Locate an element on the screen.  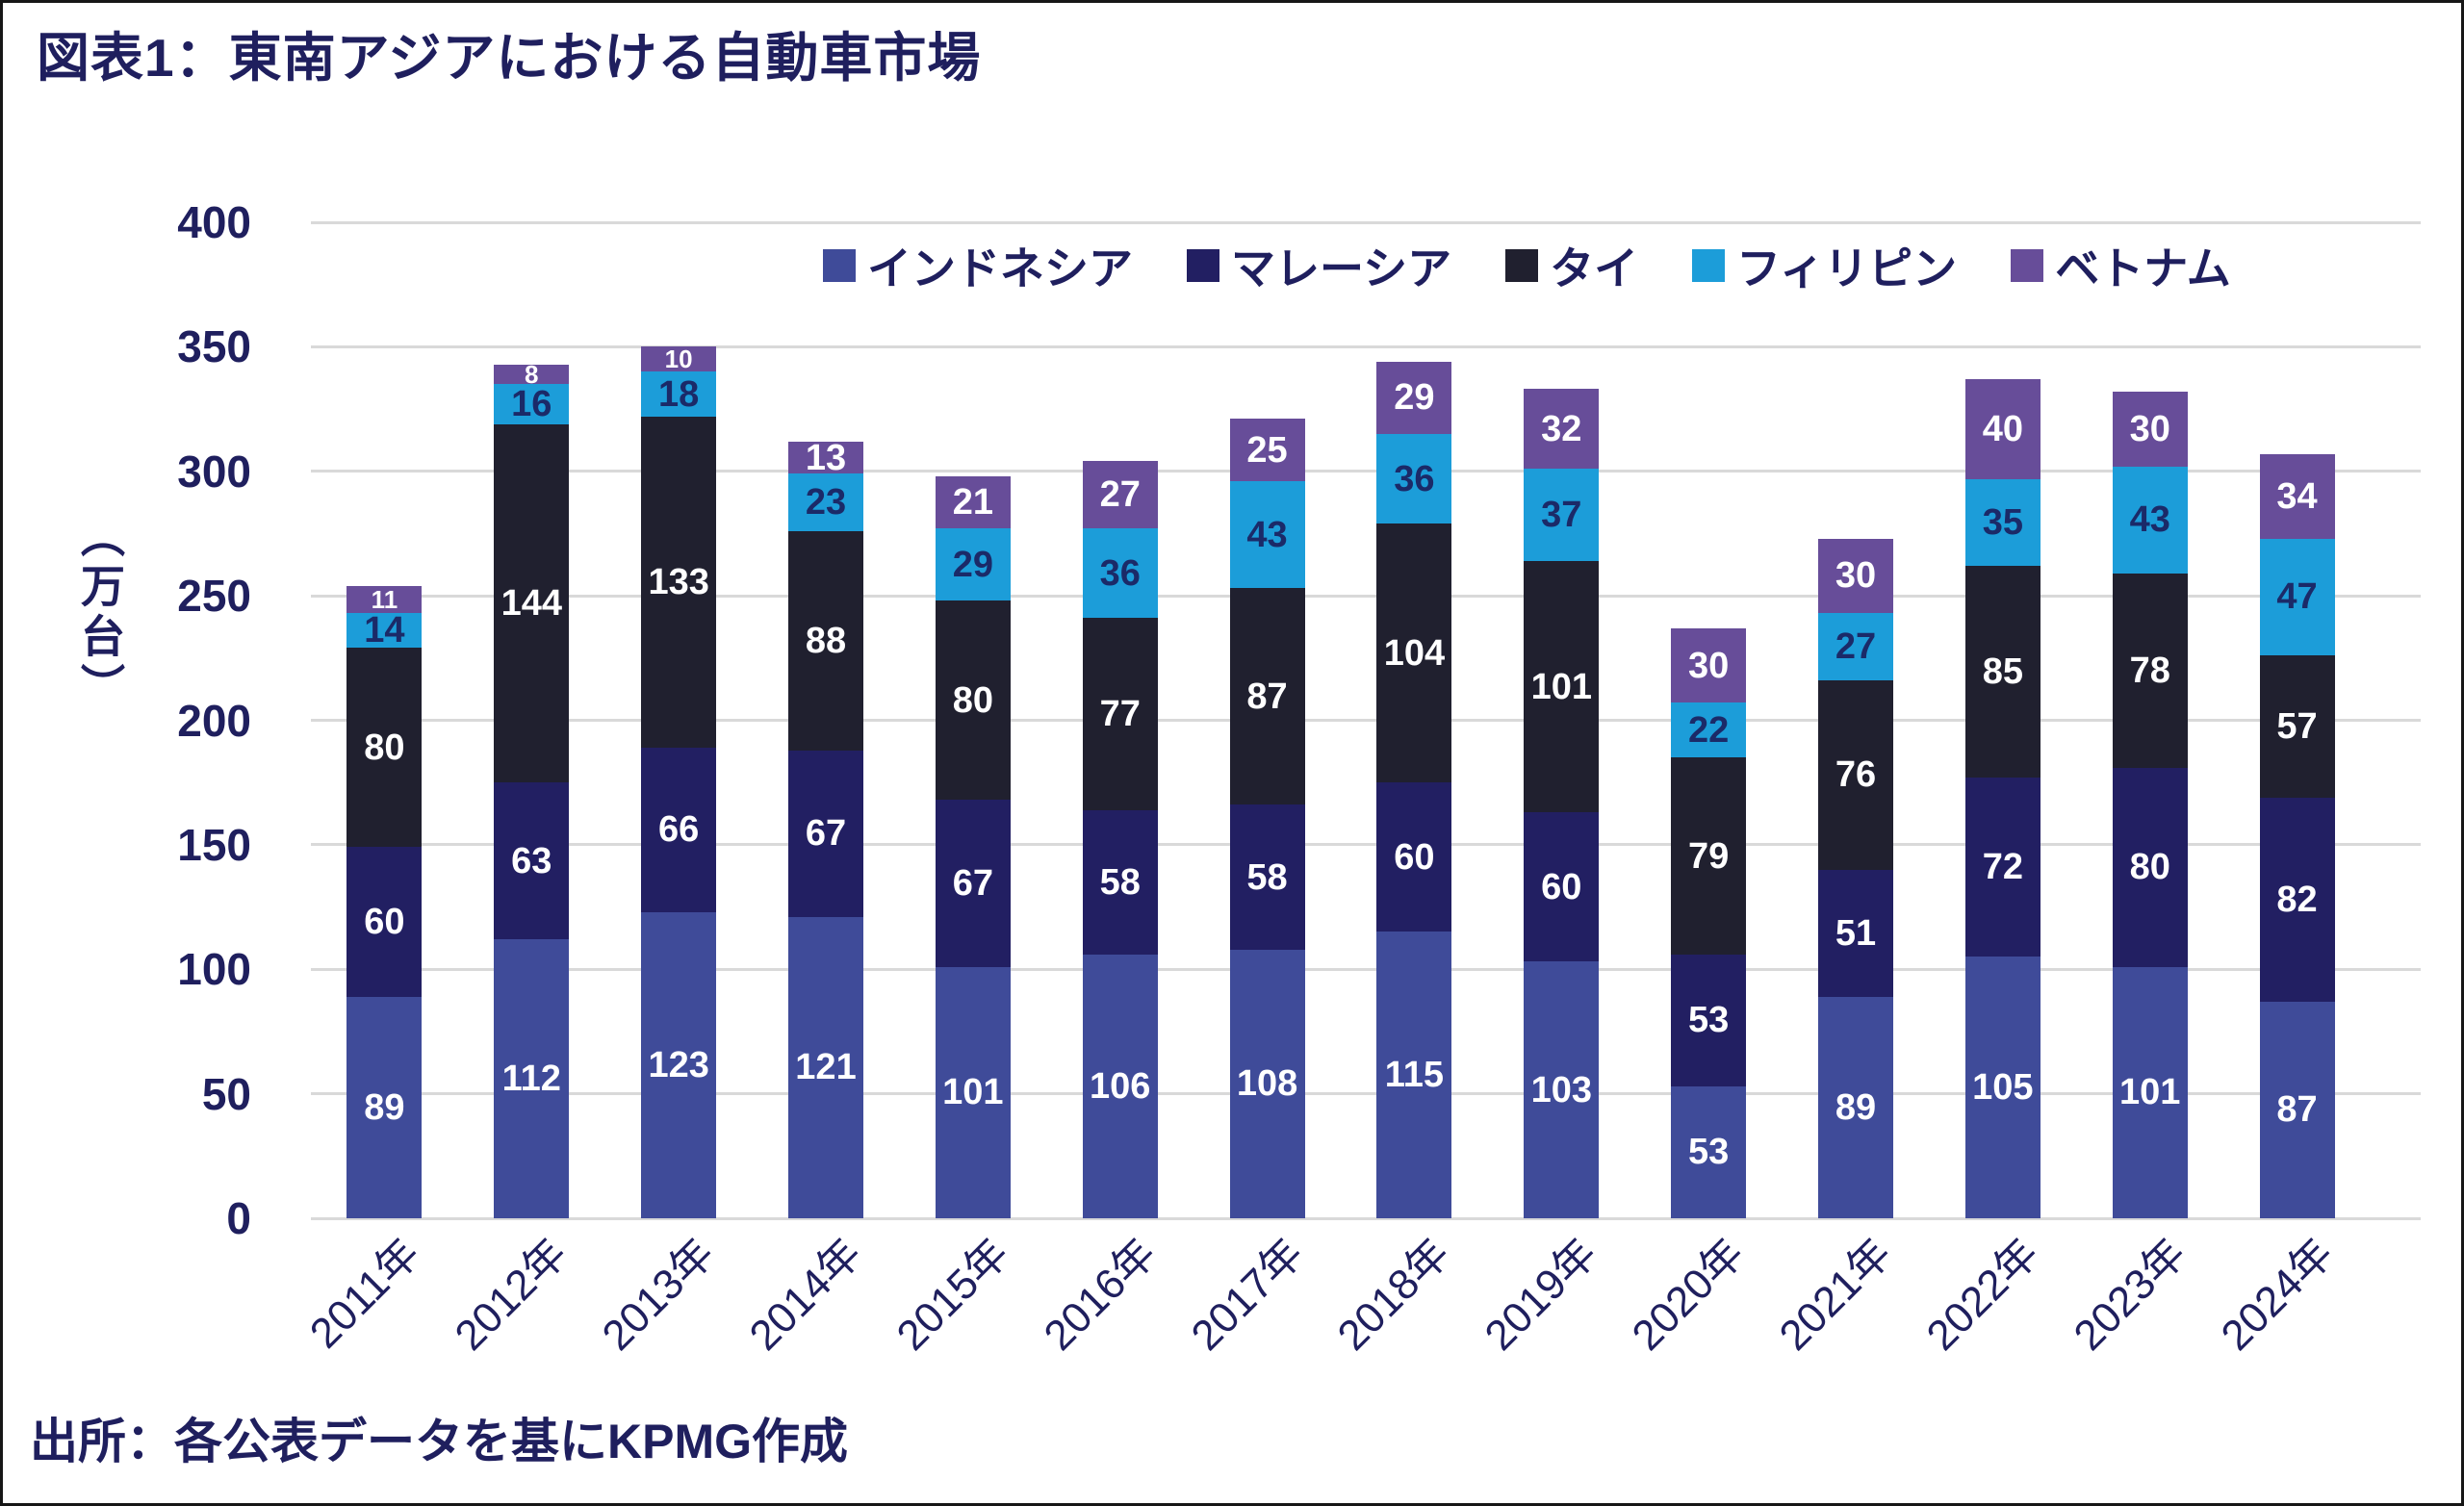
segment-value-label: 121 is located at coordinates (826, 1067).